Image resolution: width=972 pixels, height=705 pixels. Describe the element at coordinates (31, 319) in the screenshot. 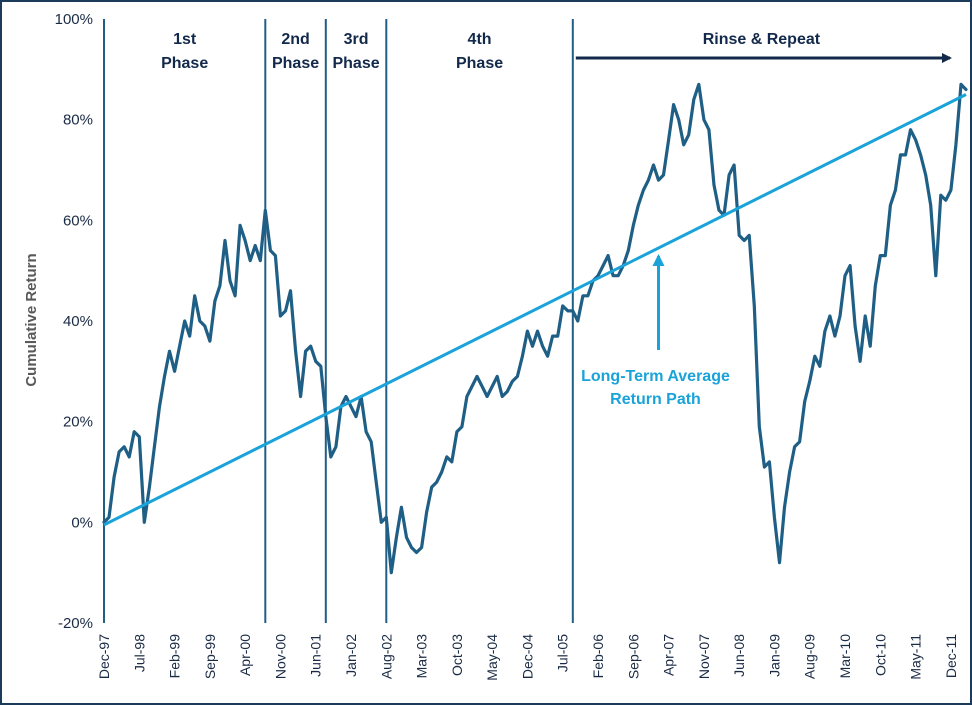

I see `y-axis-label: Cumulative Return` at that location.